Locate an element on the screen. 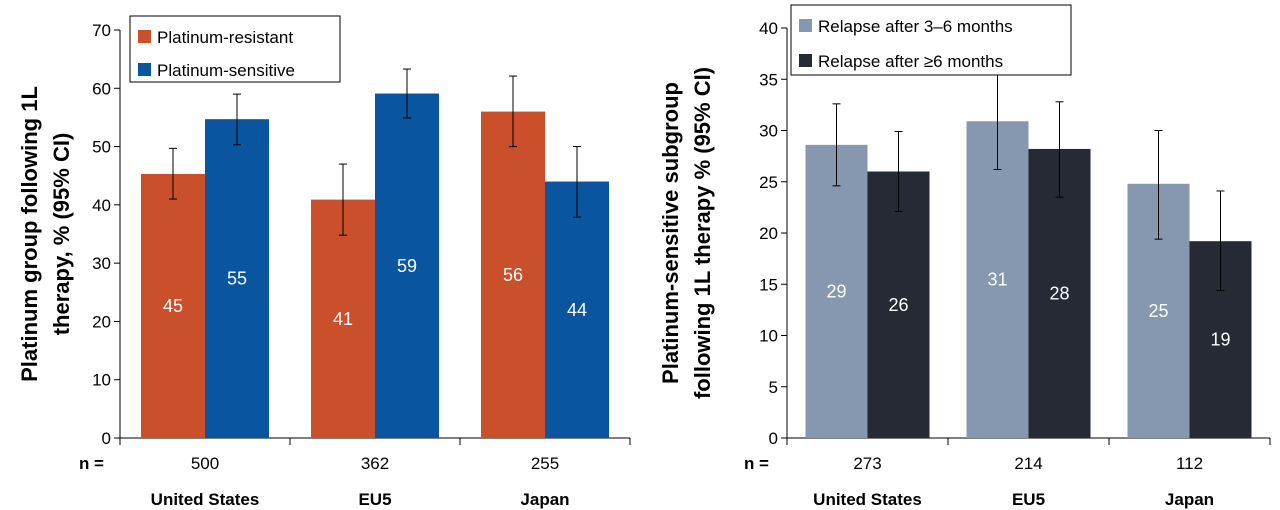  n-value: 255 is located at coordinates (545, 463).